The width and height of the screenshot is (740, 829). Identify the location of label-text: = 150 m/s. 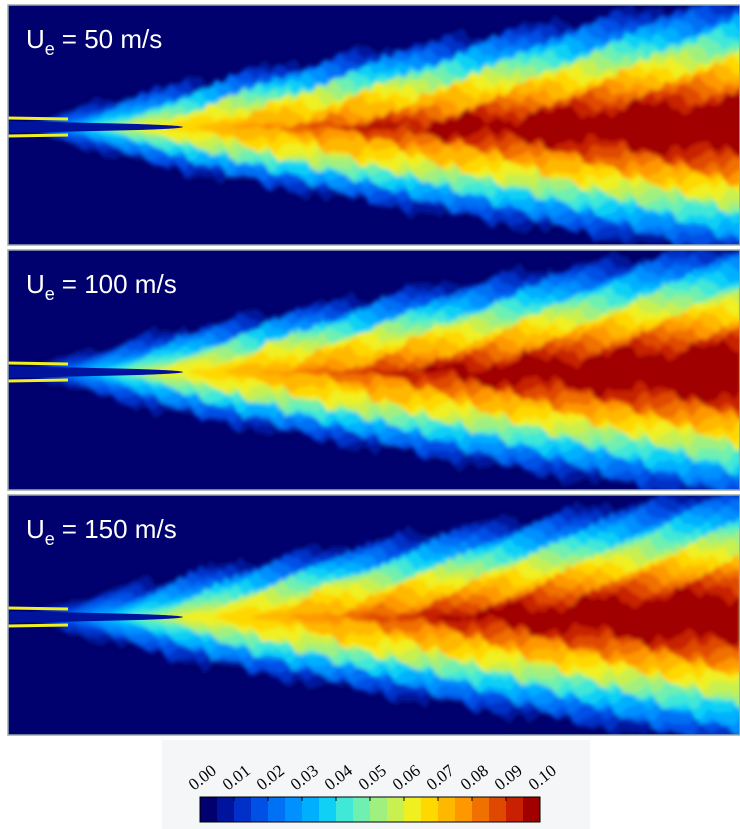
(119, 529).